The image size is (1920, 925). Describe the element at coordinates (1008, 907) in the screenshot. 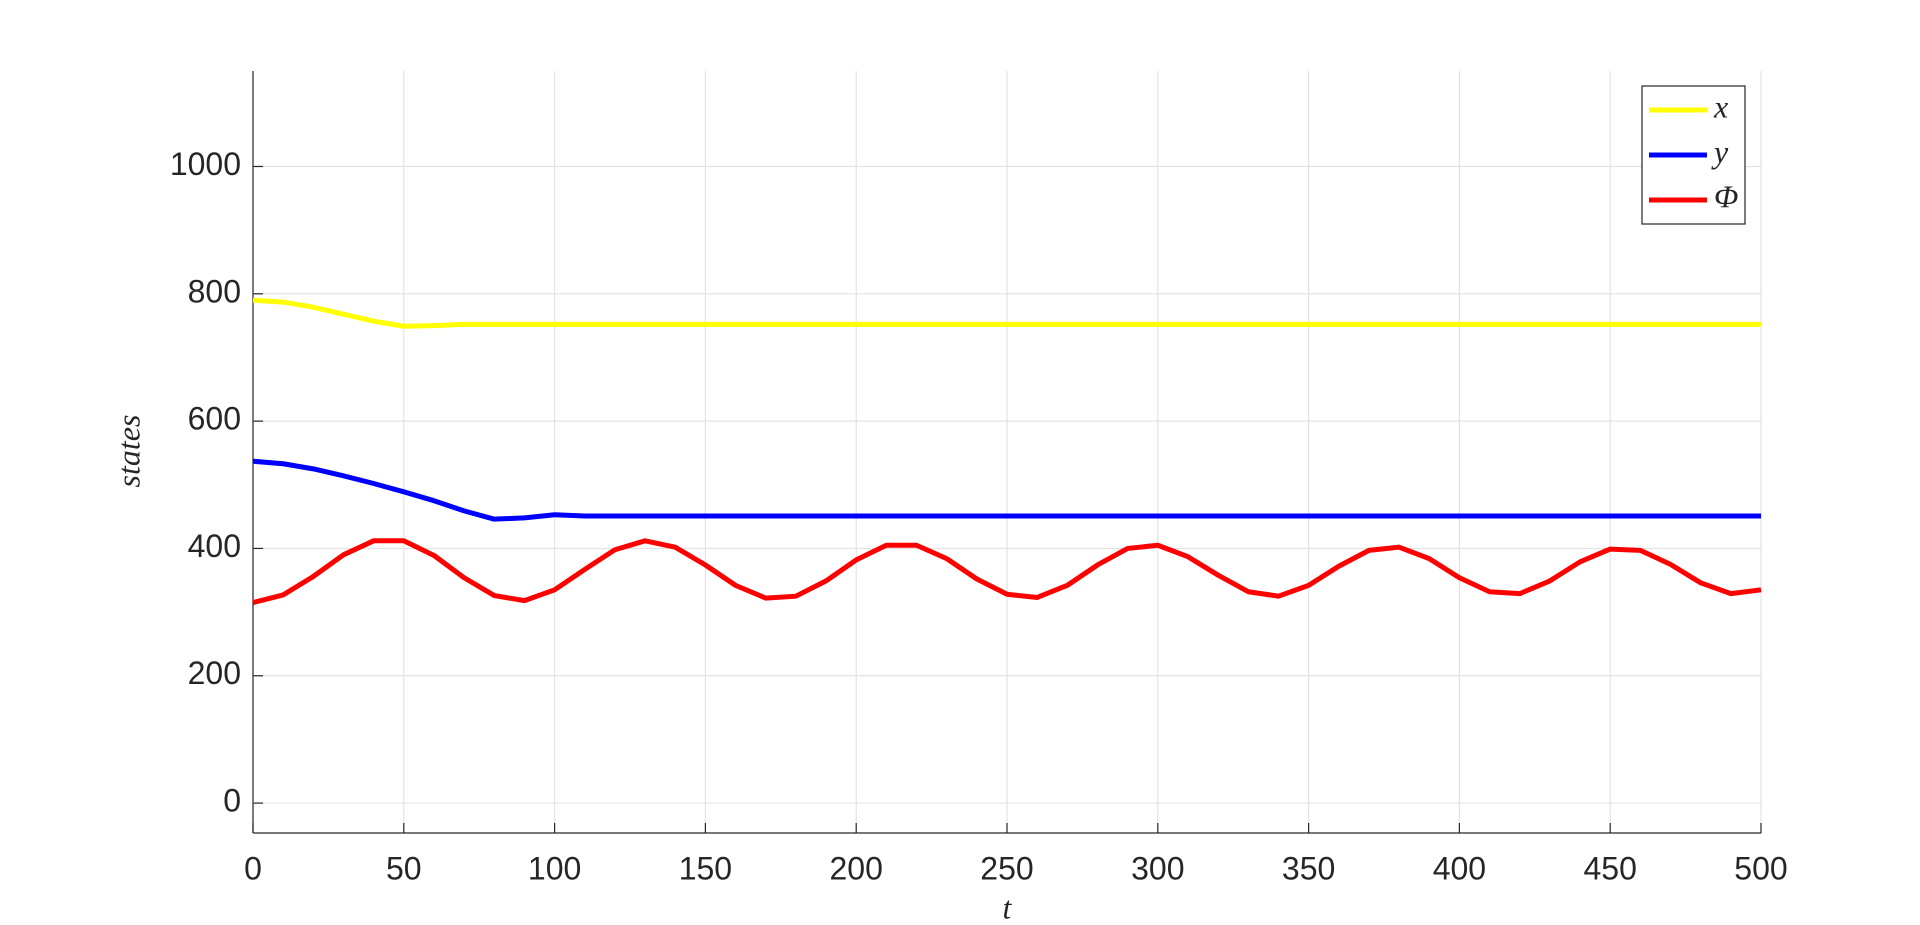

I see `x-axis-label: t` at that location.